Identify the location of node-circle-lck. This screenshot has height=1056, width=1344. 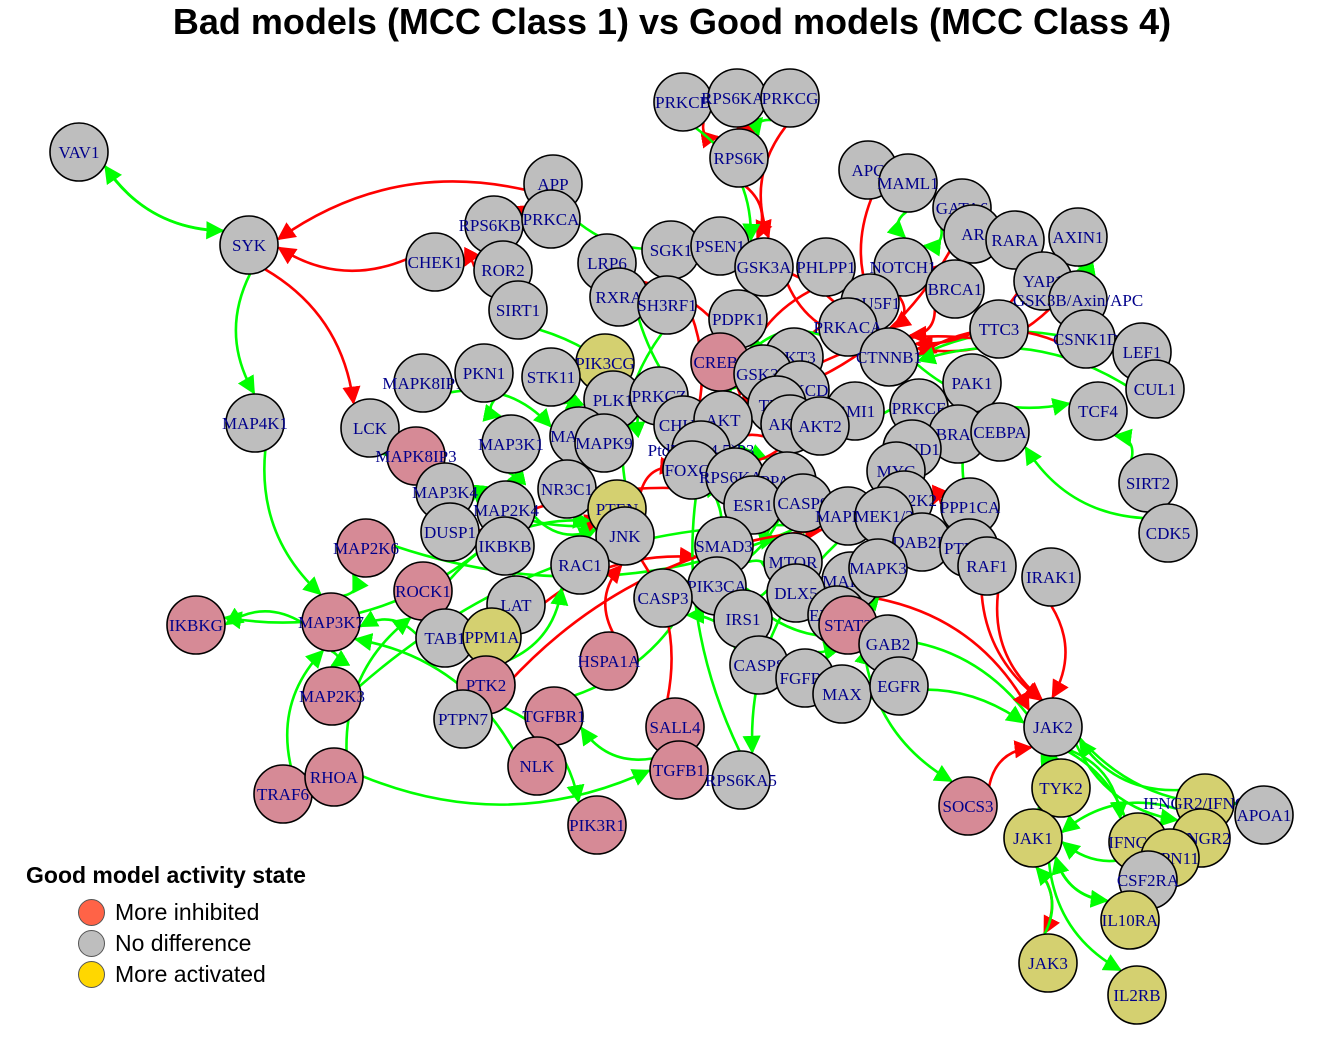
(370, 428).